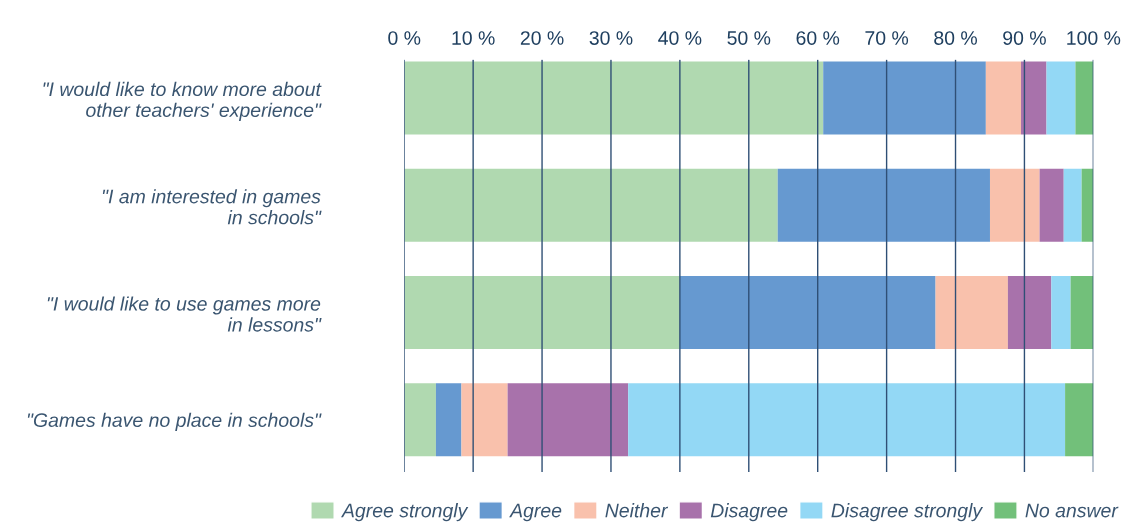  I want to click on x-tick-label: 100 %, so click(1094, 38).